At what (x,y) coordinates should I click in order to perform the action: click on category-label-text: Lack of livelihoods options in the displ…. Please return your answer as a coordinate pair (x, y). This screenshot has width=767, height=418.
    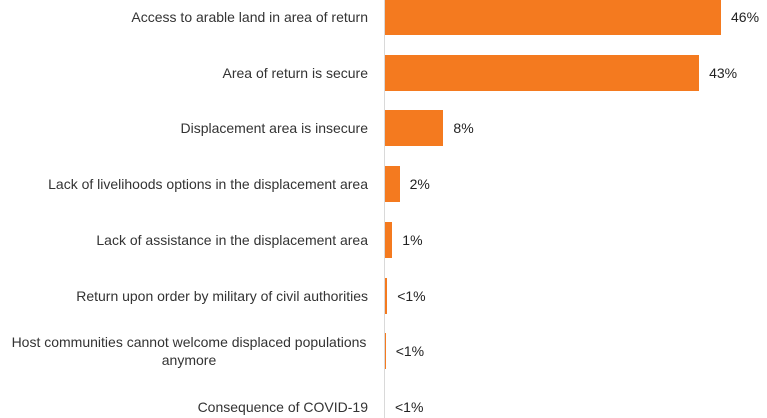
    Looking at the image, I should click on (208, 184).